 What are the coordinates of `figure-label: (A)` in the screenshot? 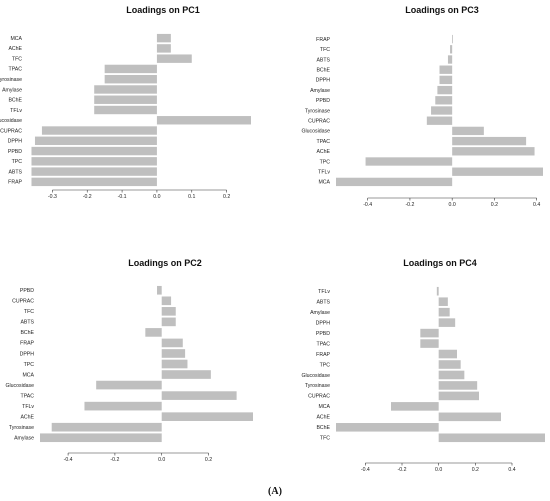 It's located at (275, 491).